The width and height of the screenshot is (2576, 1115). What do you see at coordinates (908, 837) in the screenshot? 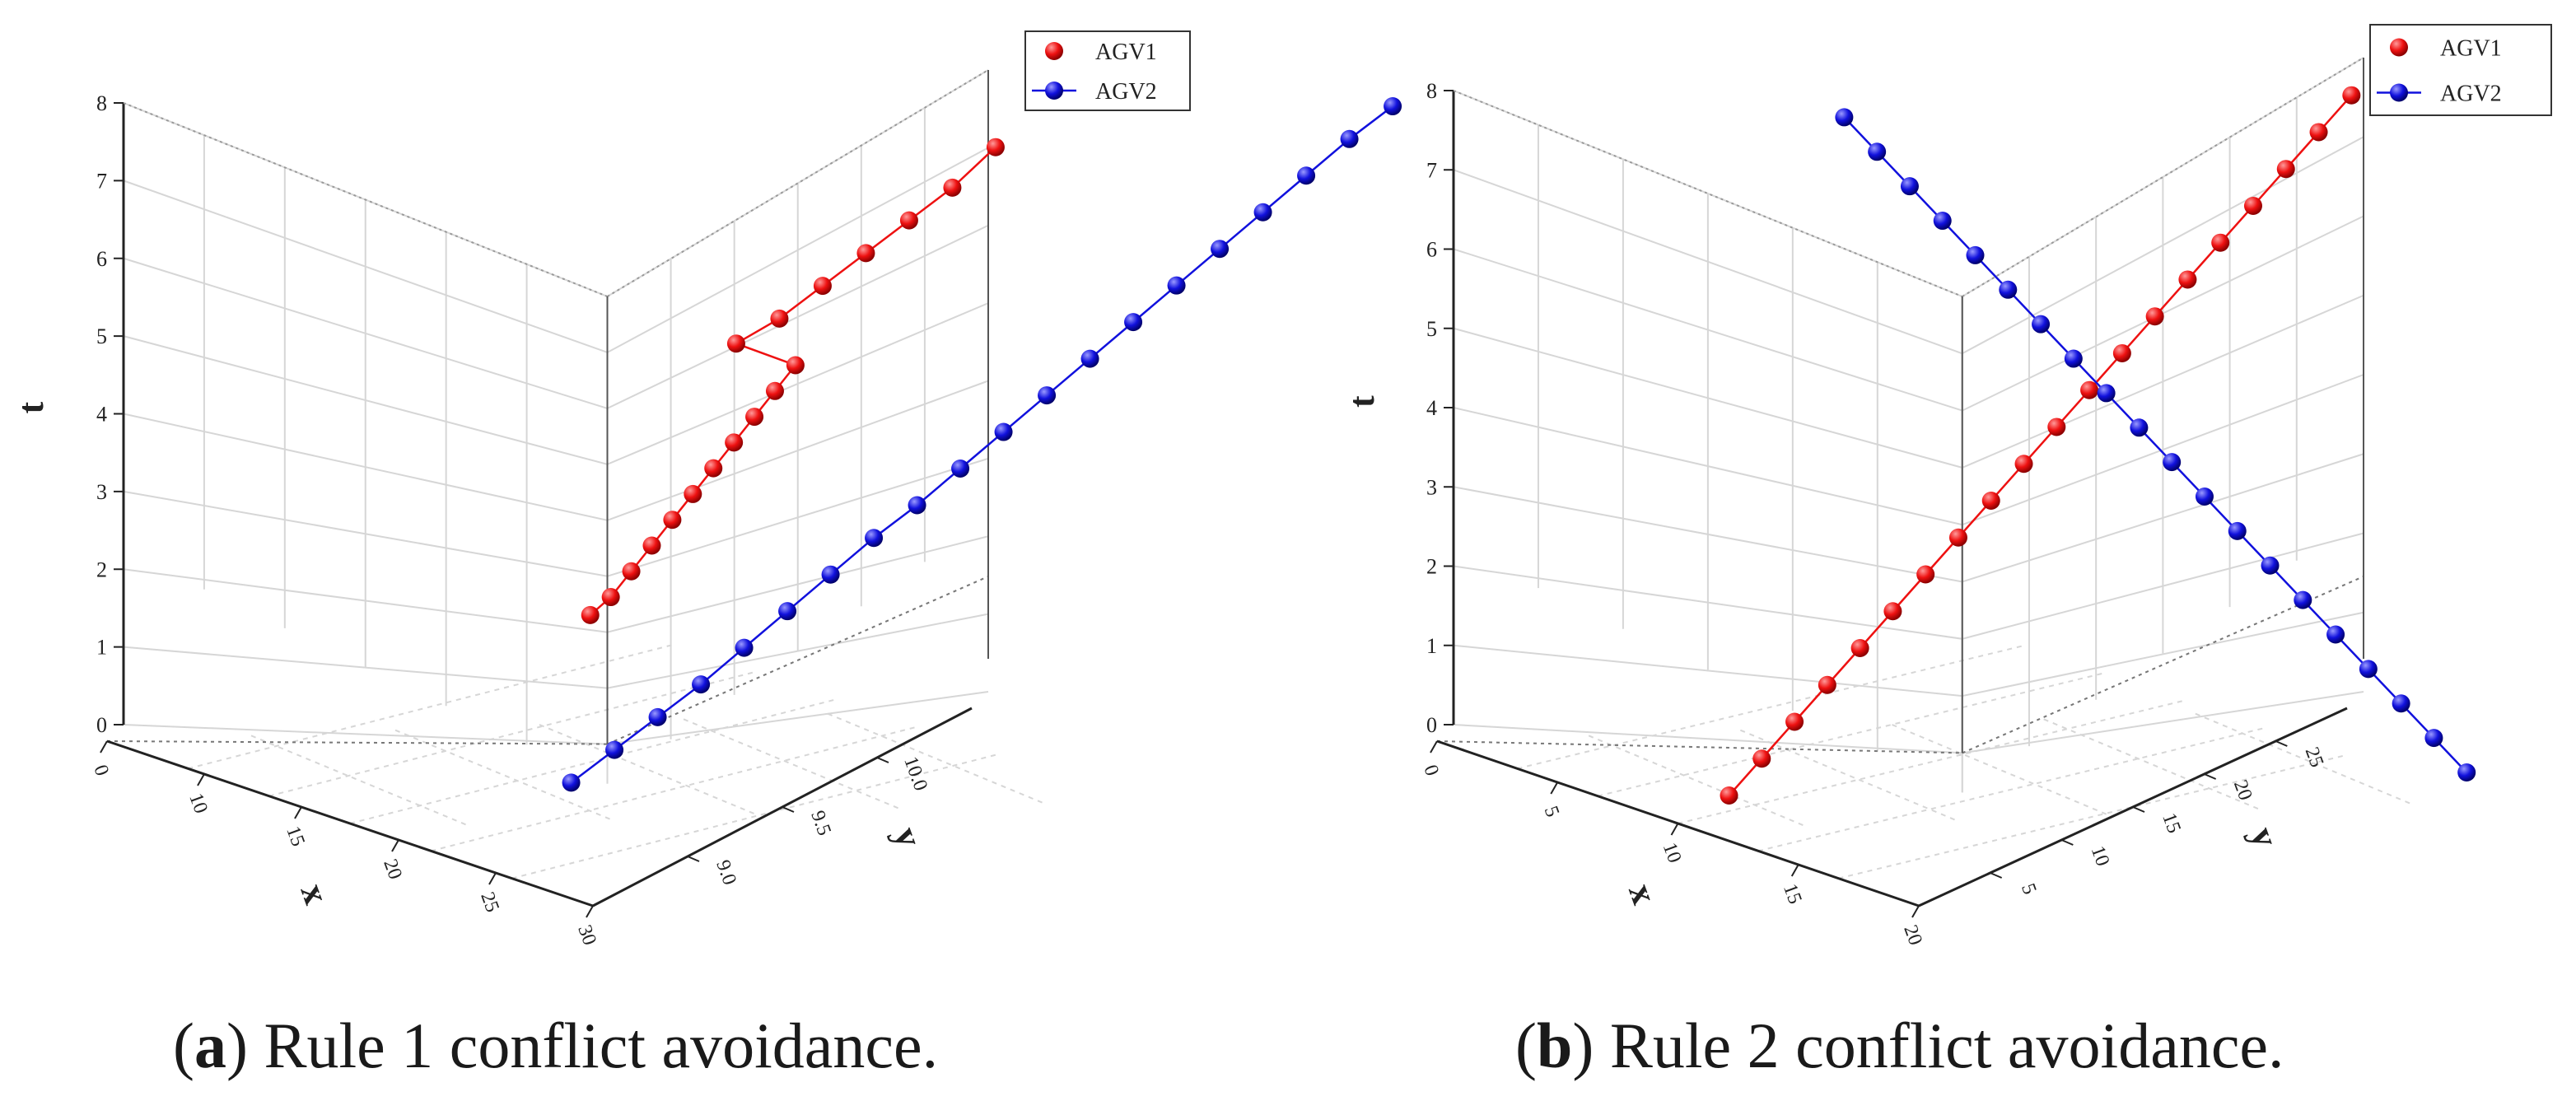
I see `y-axis-label: y` at bounding box center [908, 837].